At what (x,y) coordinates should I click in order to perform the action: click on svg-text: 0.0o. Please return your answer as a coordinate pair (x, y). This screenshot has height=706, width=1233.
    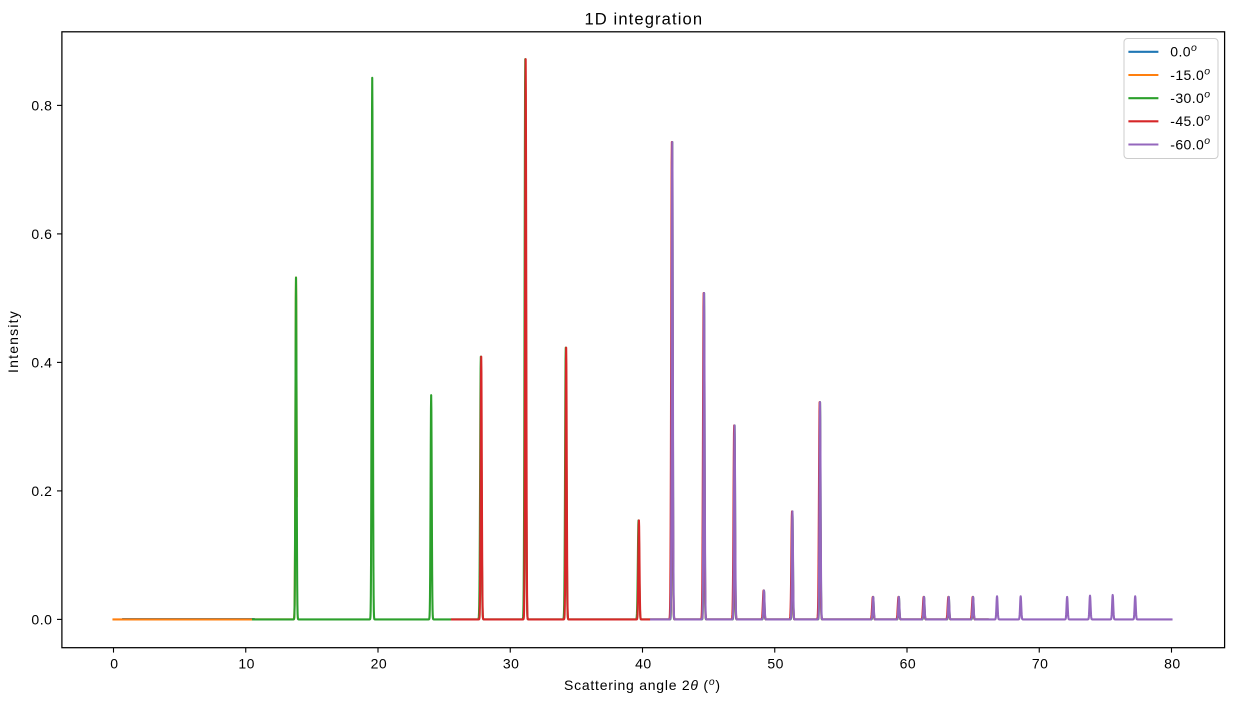
    Looking at the image, I should click on (1183, 51).